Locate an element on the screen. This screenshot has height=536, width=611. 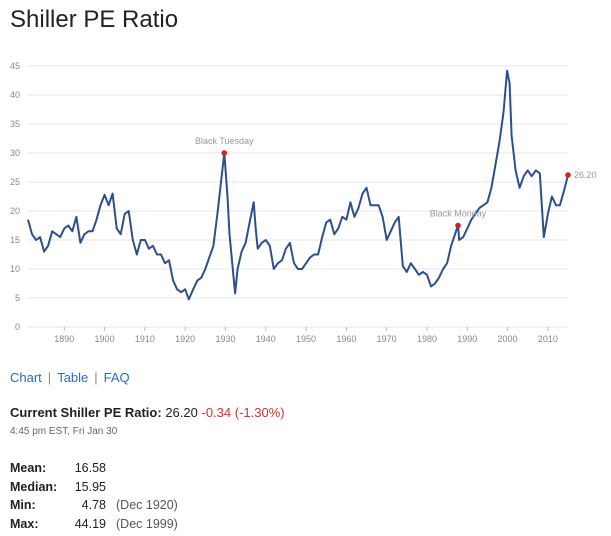
stat-key: Max: is located at coordinates (24, 523).